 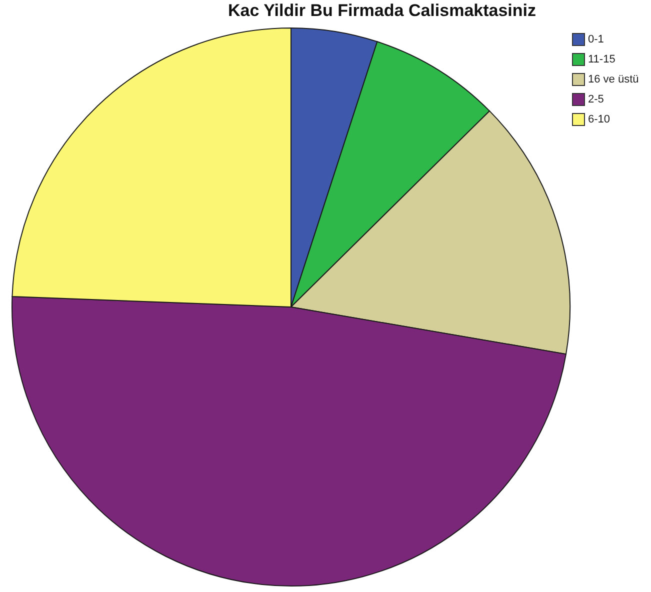 What do you see at coordinates (596, 100) in the screenshot?
I see `legend-label: 2-5` at bounding box center [596, 100].